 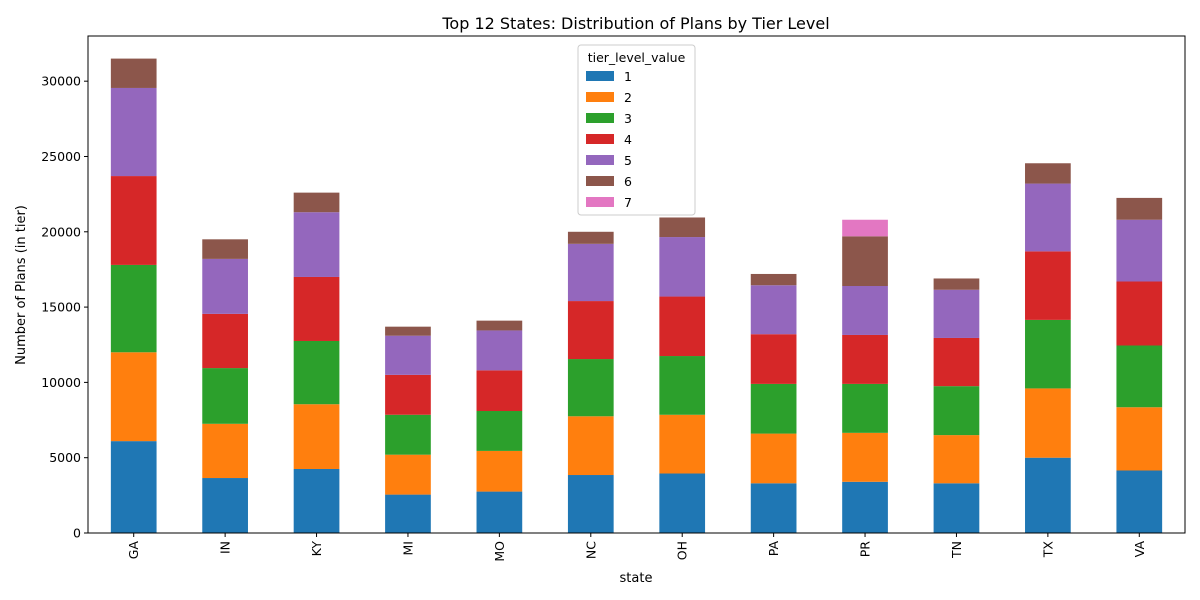 What do you see at coordinates (628, 139) in the screenshot?
I see `legend-label-4: 4` at bounding box center [628, 139].